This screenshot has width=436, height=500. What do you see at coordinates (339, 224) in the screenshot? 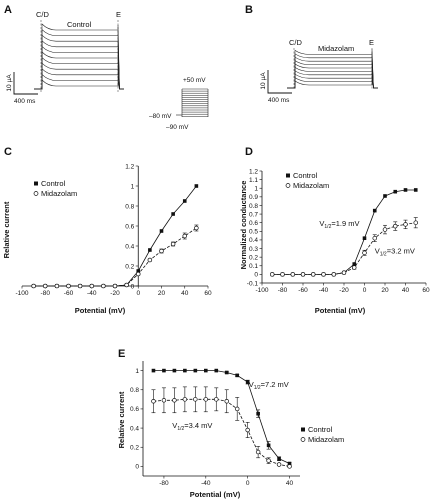
I see `panel-d-v-half-annotation: V1/2=1.9 mV` at bounding box center [339, 224].